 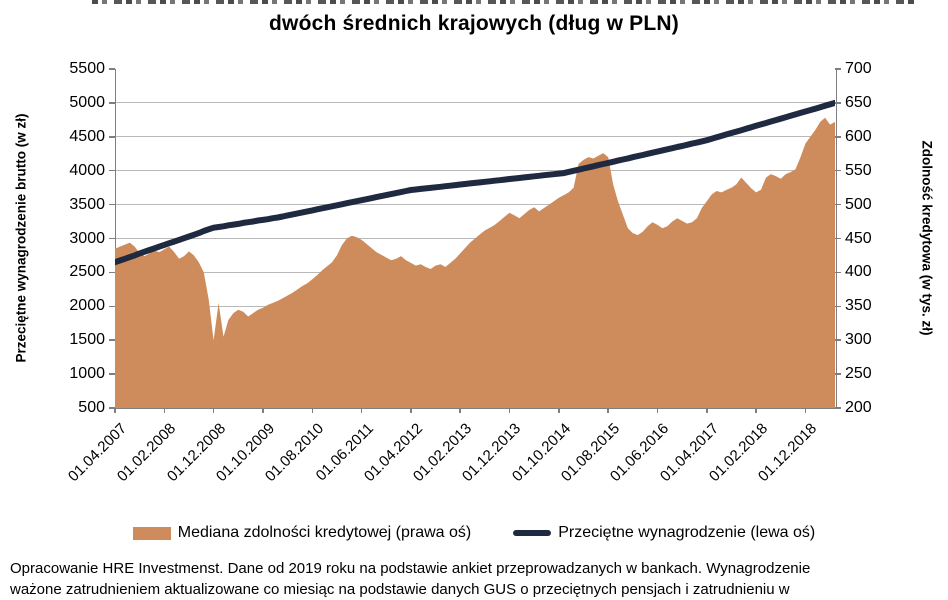 What do you see at coordinates (21, 237) in the screenshot?
I see `left-axis-title: Przeciętne wynagrodzenie brutto (w zł)` at bounding box center [21, 237].